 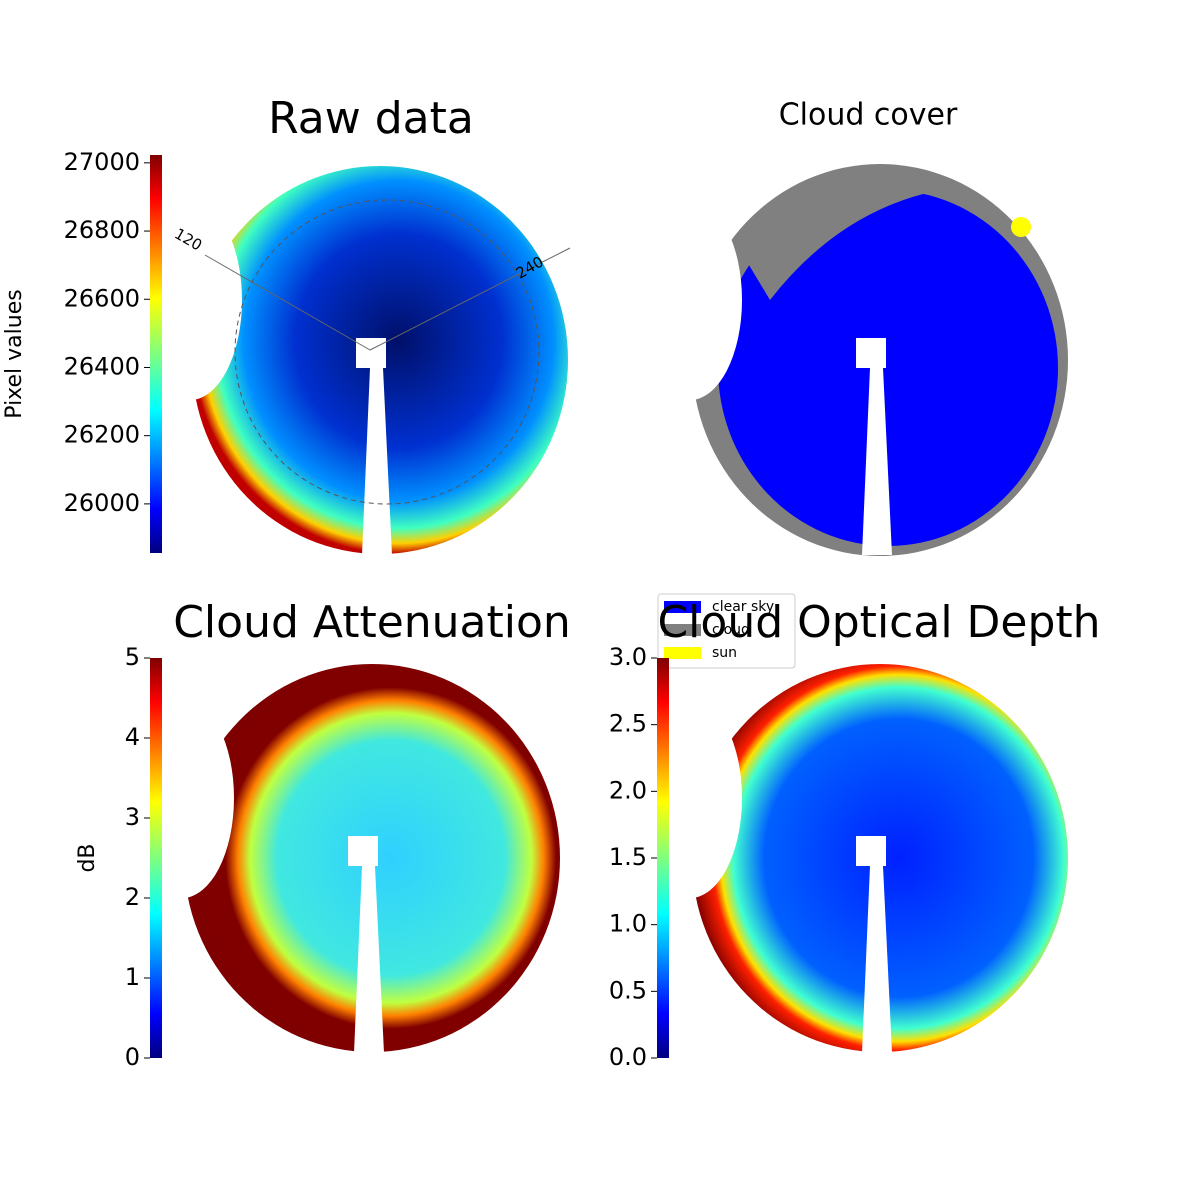 I want to click on colorbar-tick-label: 2.0, so click(x=628, y=790).